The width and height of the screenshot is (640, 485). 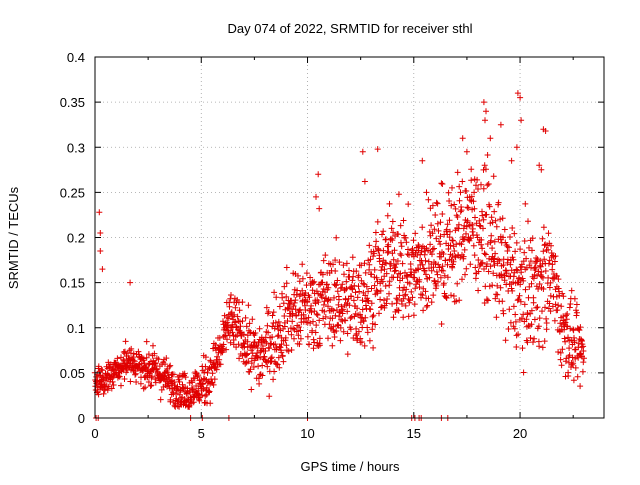 I want to click on y-tick-label: 0.3, so click(x=76, y=147).